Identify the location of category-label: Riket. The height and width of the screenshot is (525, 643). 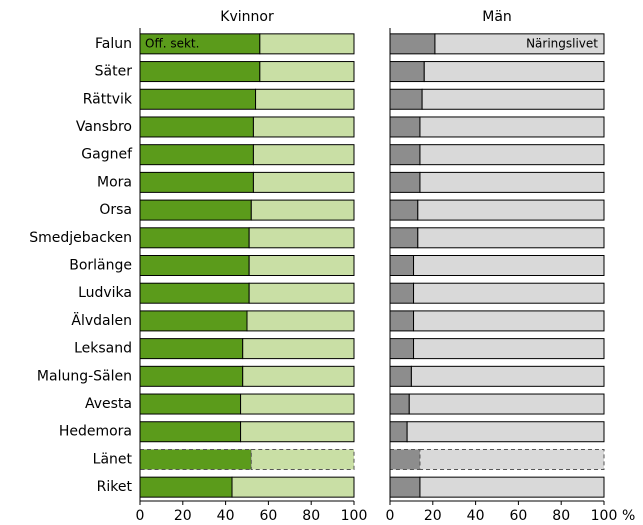
(115, 487).